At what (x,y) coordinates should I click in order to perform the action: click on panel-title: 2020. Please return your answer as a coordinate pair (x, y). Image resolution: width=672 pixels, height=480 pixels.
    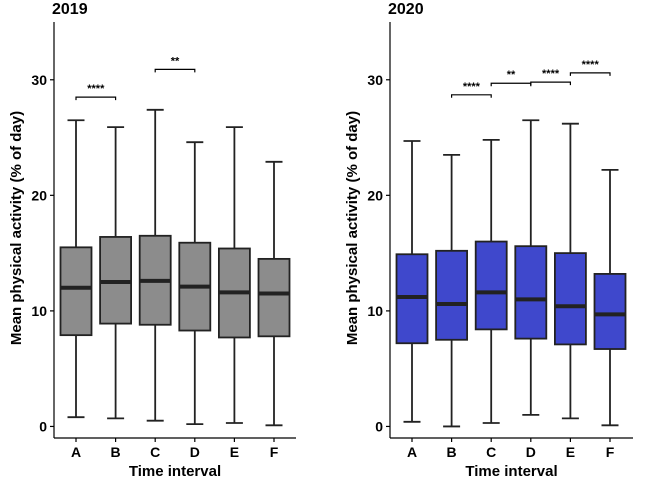
    Looking at the image, I should click on (406, 9).